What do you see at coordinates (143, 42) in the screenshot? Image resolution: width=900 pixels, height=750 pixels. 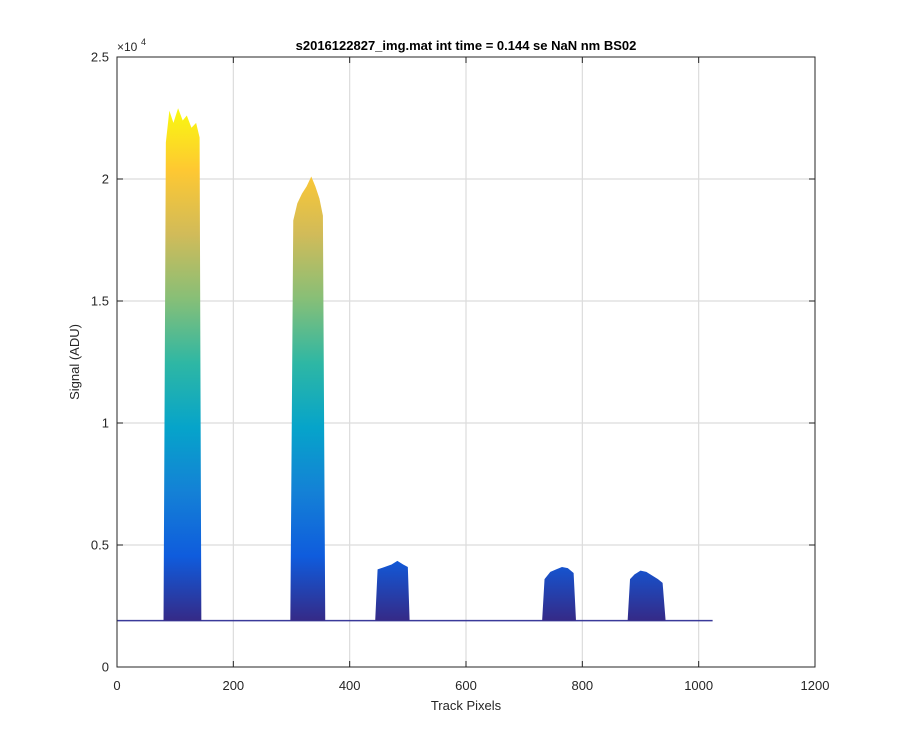 I see `y-exponent-power: 4` at bounding box center [143, 42].